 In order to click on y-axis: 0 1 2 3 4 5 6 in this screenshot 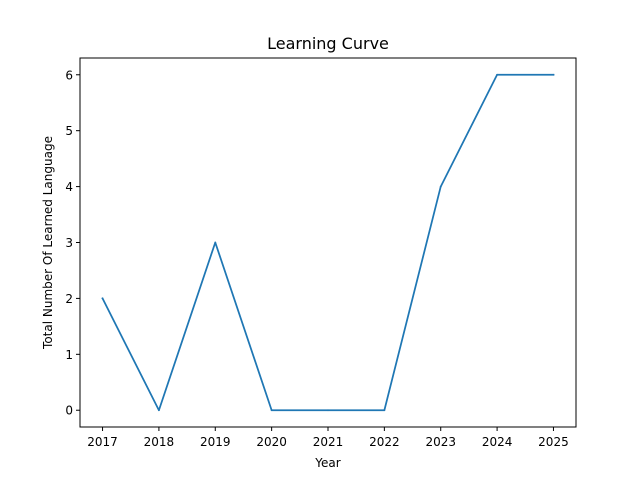, I will do `click(72, 243)`.